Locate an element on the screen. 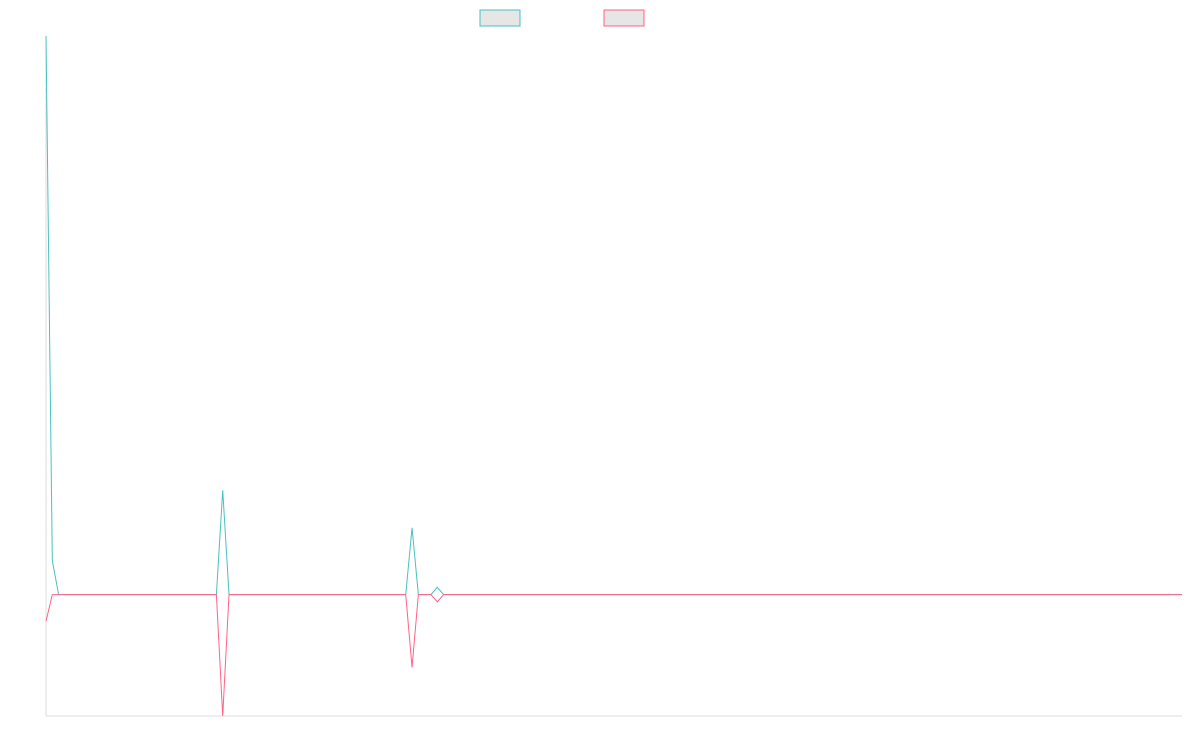  legend is located at coordinates (562, 18).